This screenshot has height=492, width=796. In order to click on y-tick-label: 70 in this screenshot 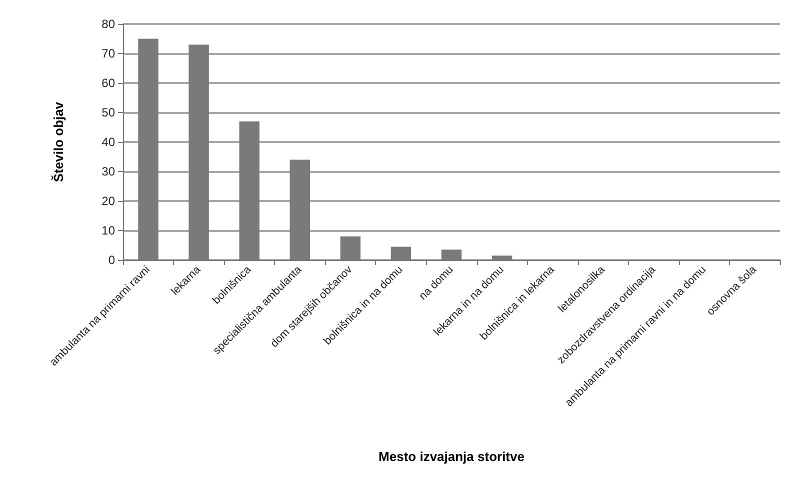, I will do `click(109, 53)`.